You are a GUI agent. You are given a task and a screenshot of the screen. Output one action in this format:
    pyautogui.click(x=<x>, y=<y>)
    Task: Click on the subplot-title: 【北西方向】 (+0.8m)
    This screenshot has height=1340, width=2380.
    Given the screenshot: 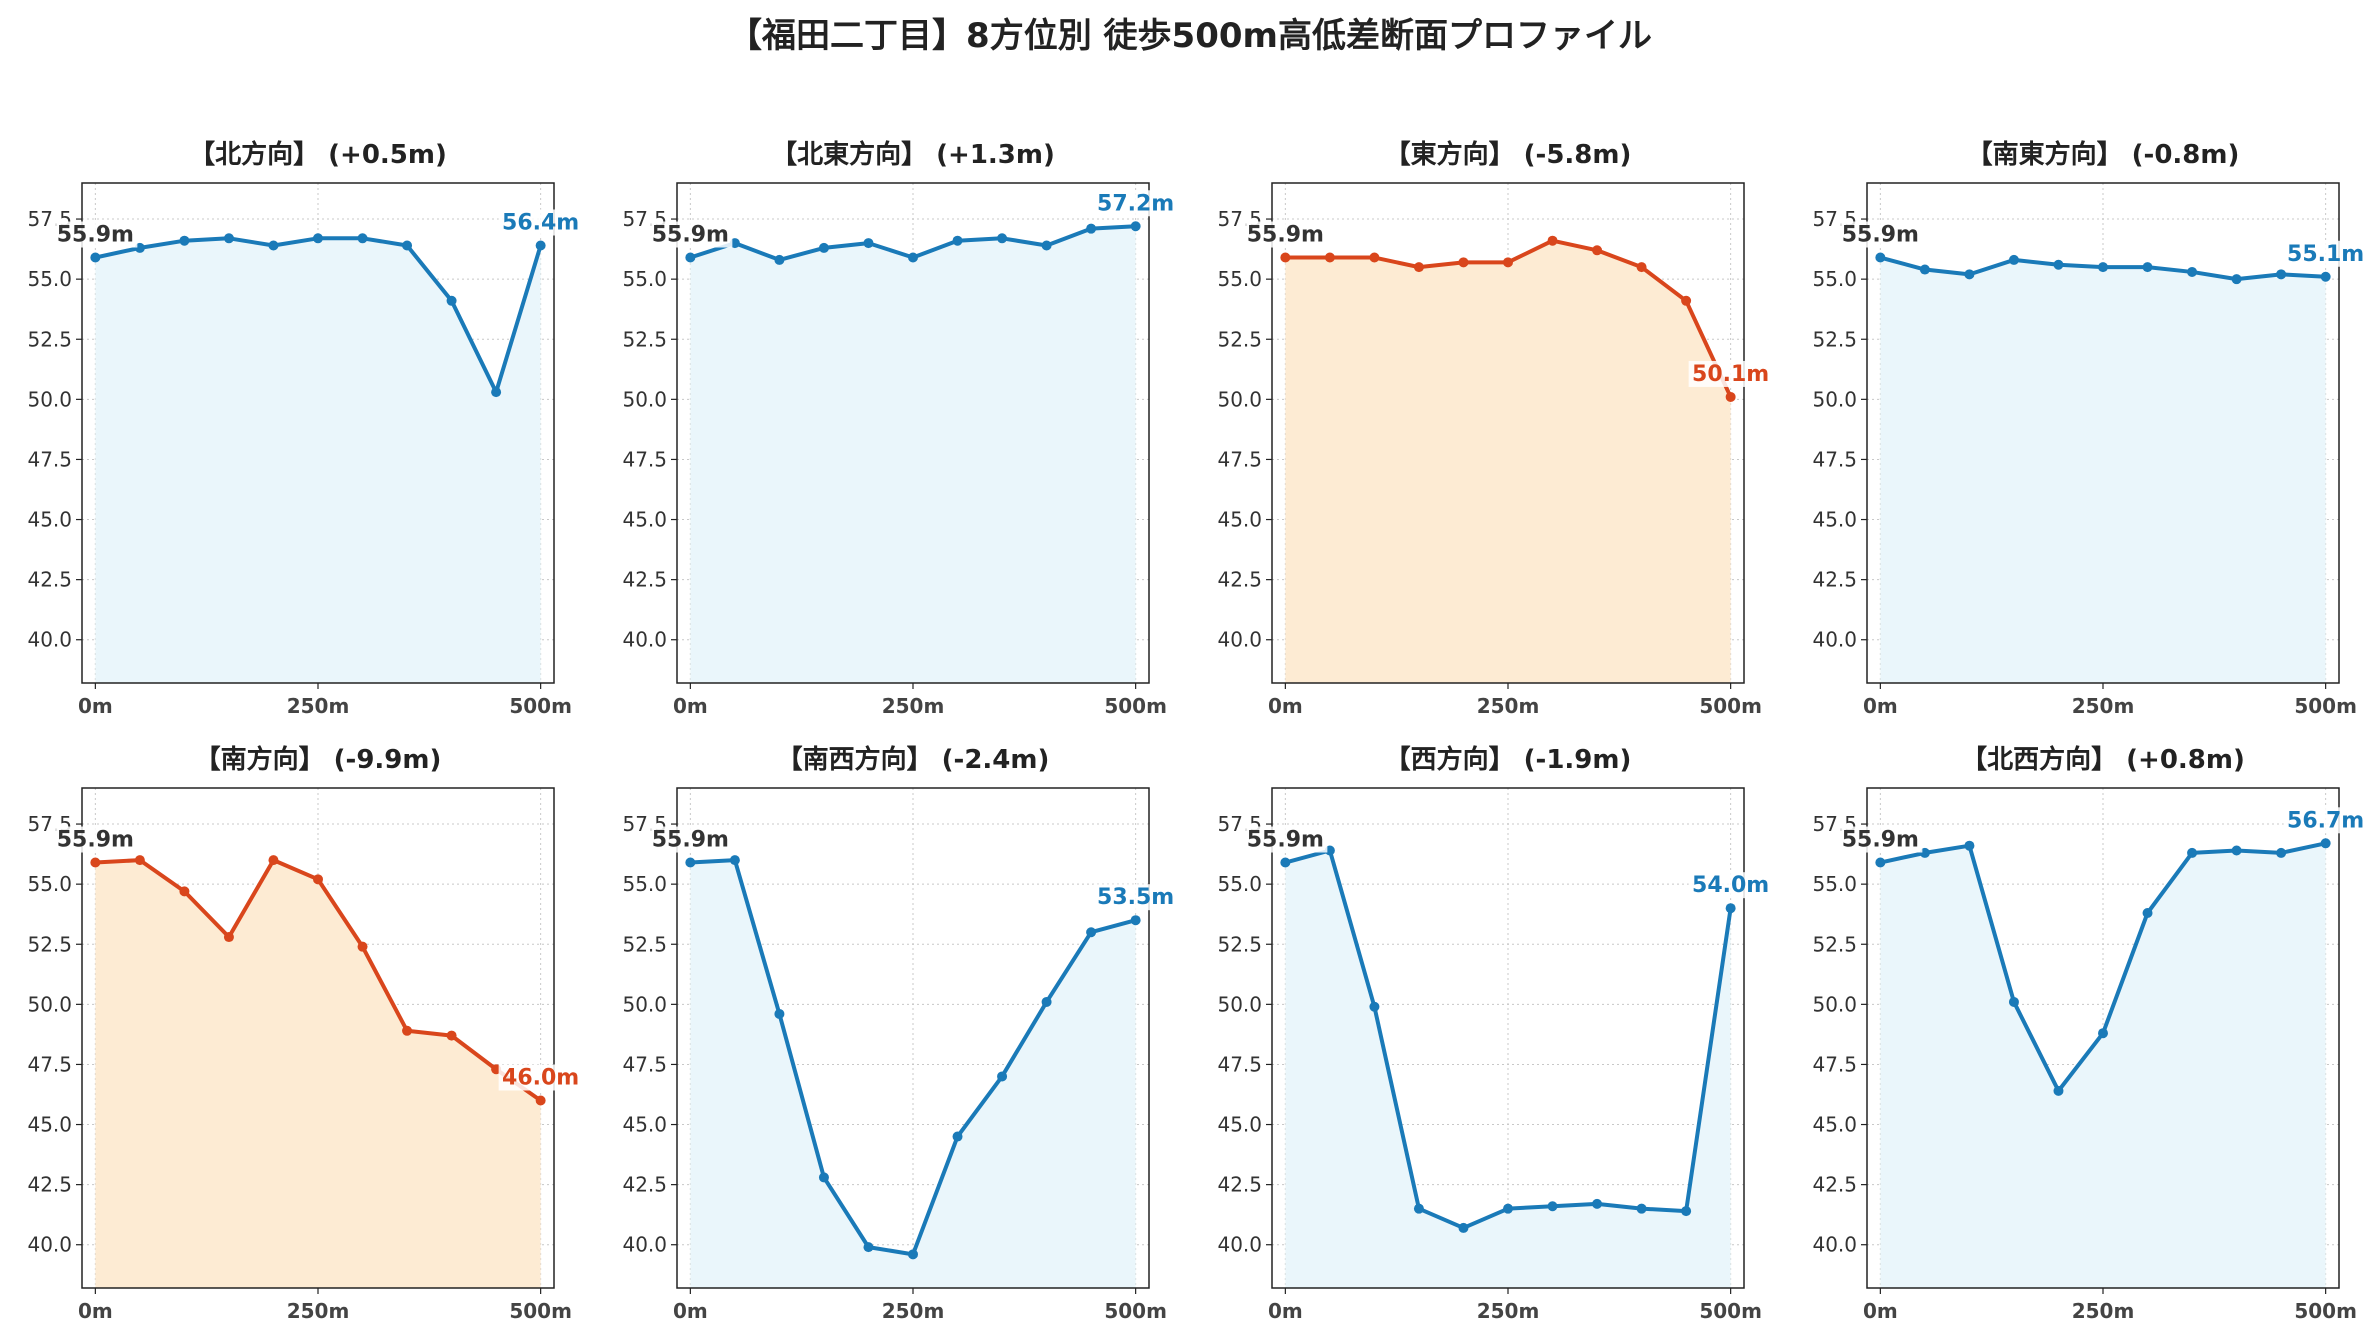 What is the action you would take?
    pyautogui.click(x=2103, y=759)
    